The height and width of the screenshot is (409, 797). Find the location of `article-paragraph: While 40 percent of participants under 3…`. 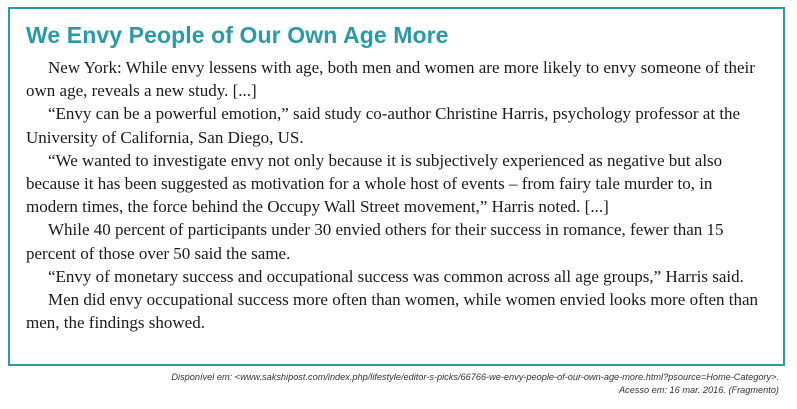

article-paragraph: While 40 percent of participants under 3… is located at coordinates (375, 241).